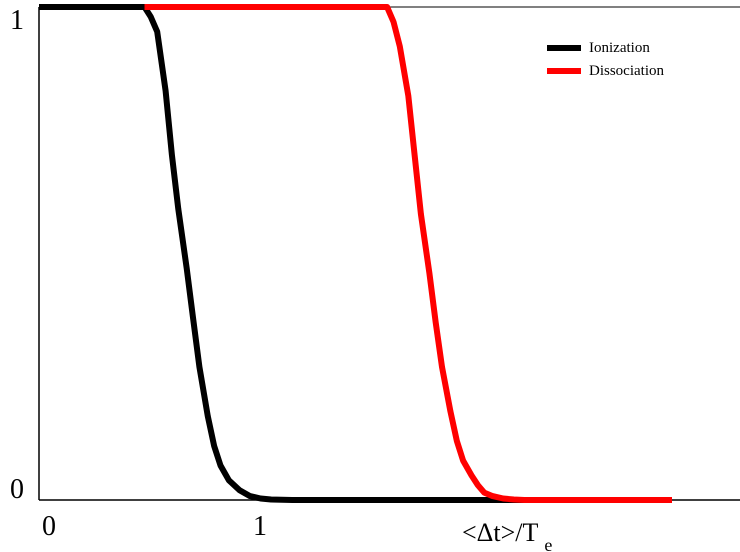 The image size is (740, 552). I want to click on x-axis-label-main: <Δt>/T, so click(500, 532).